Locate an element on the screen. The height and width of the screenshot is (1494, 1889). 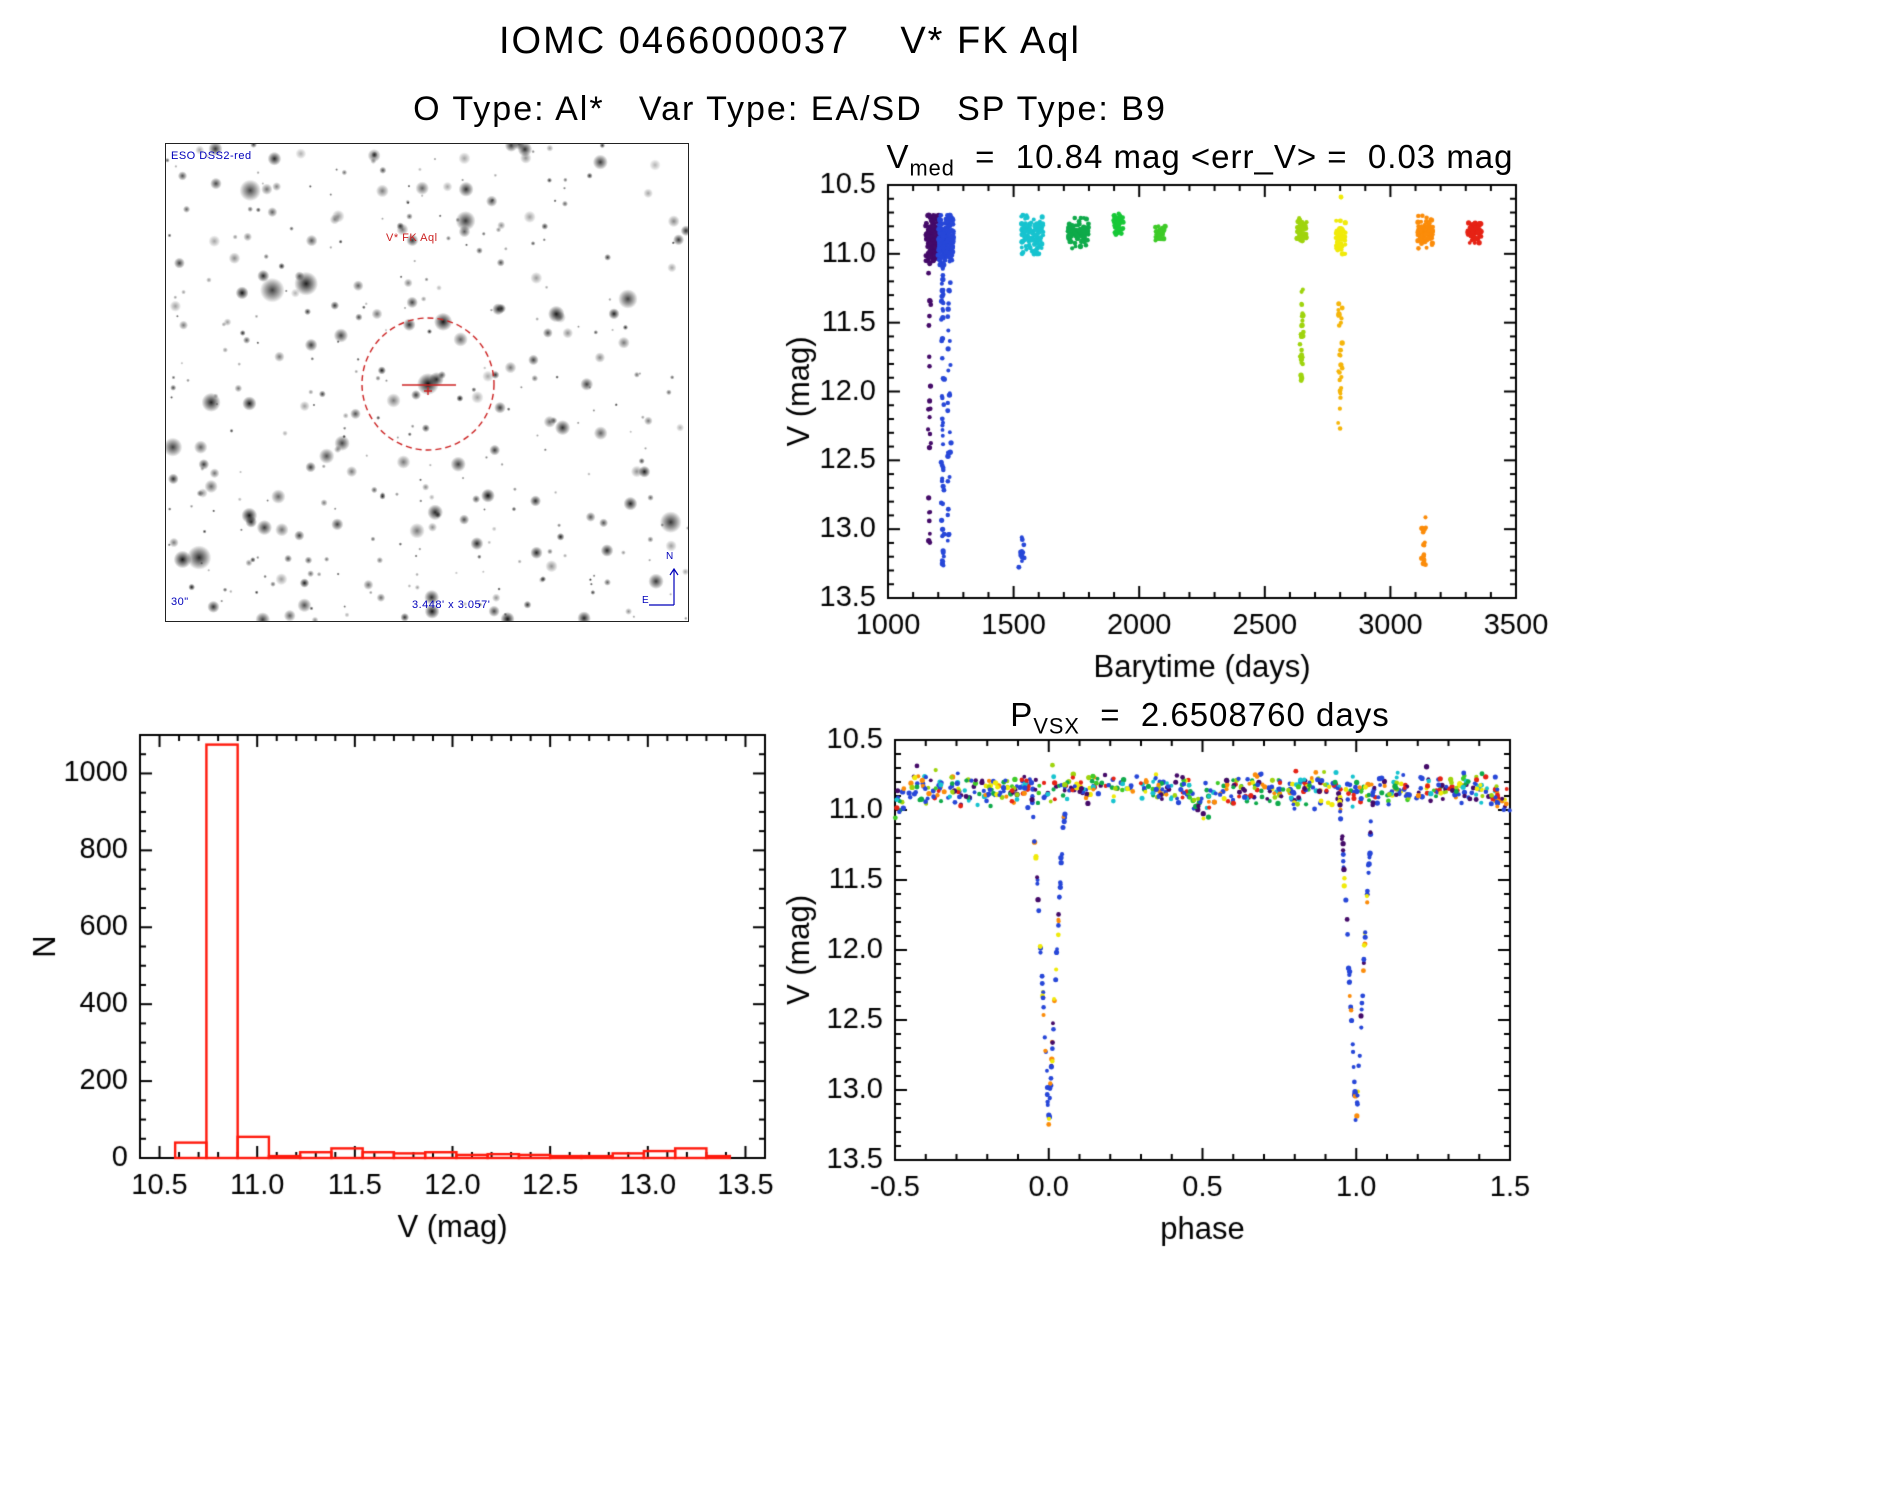
page-subtitle: O Type: Al* Var Type: EA/SD SP Type: B9 is located at coordinates (790, 109).